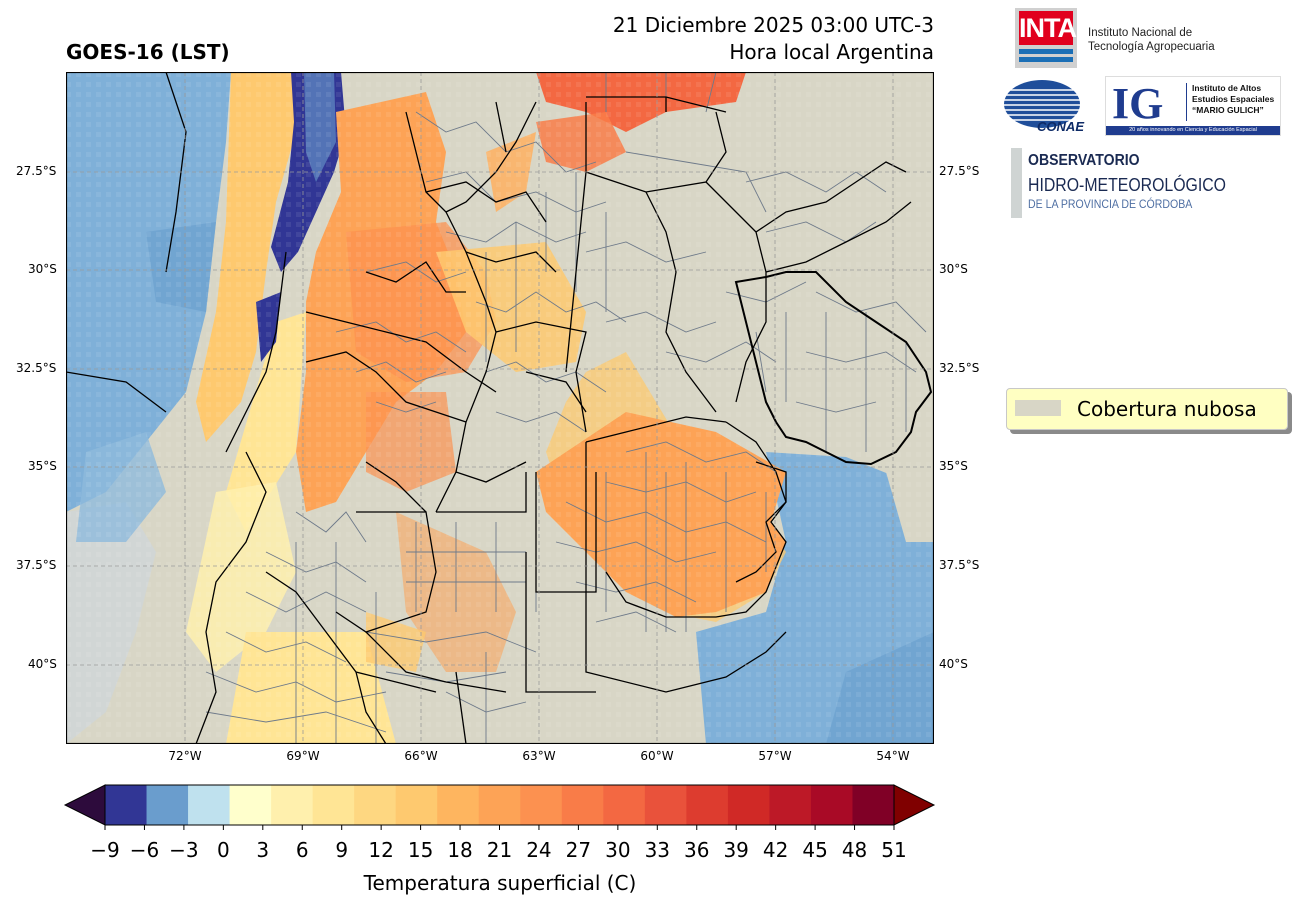 The image size is (1301, 911). Describe the element at coordinates (697, 850) in the screenshot. I see `colorbar-tick-label: 36` at that location.